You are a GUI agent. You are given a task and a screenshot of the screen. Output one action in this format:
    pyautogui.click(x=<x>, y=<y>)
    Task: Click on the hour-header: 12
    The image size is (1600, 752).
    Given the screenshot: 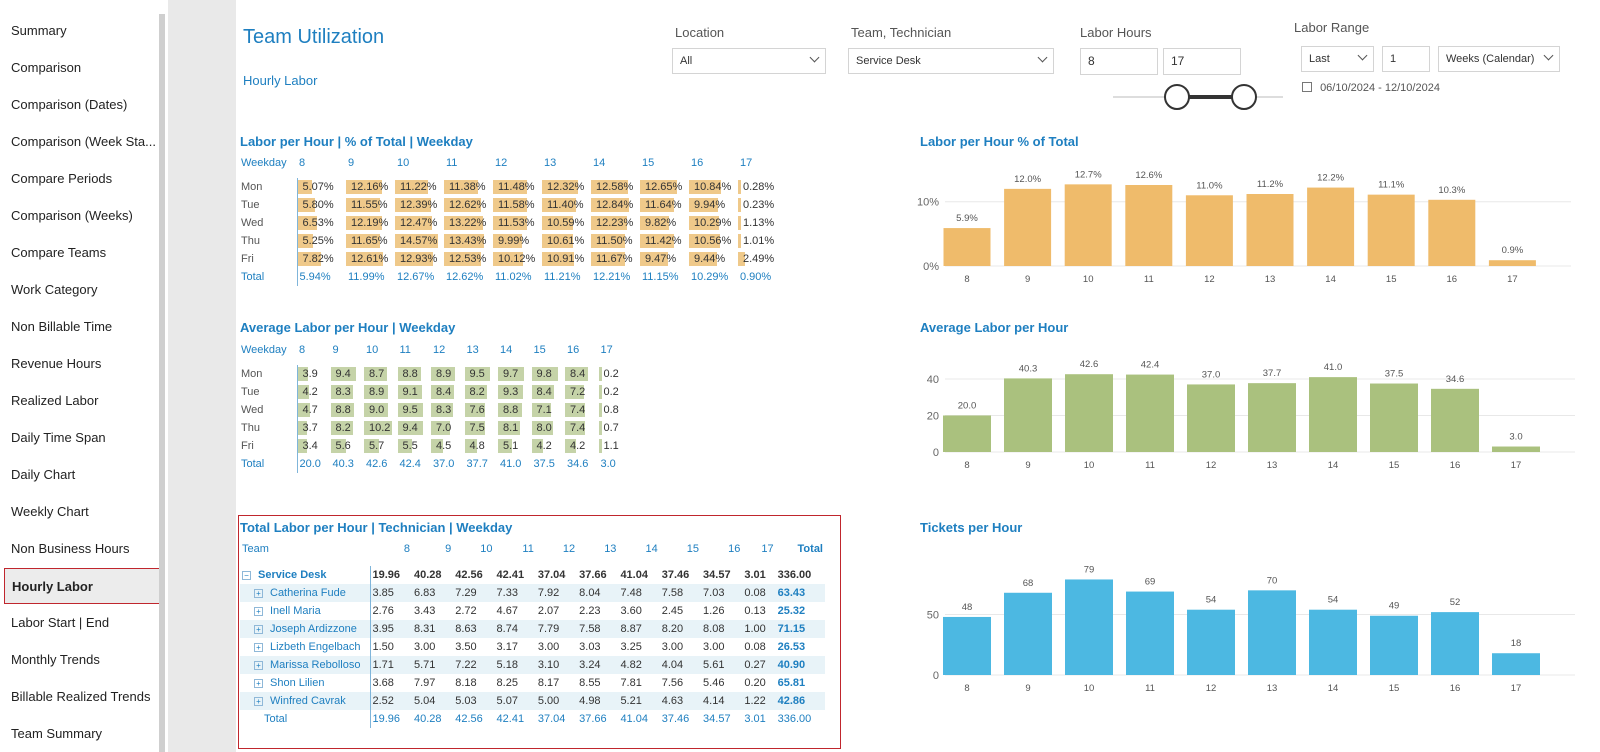 What is the action you would take?
    pyautogui.click(x=569, y=549)
    